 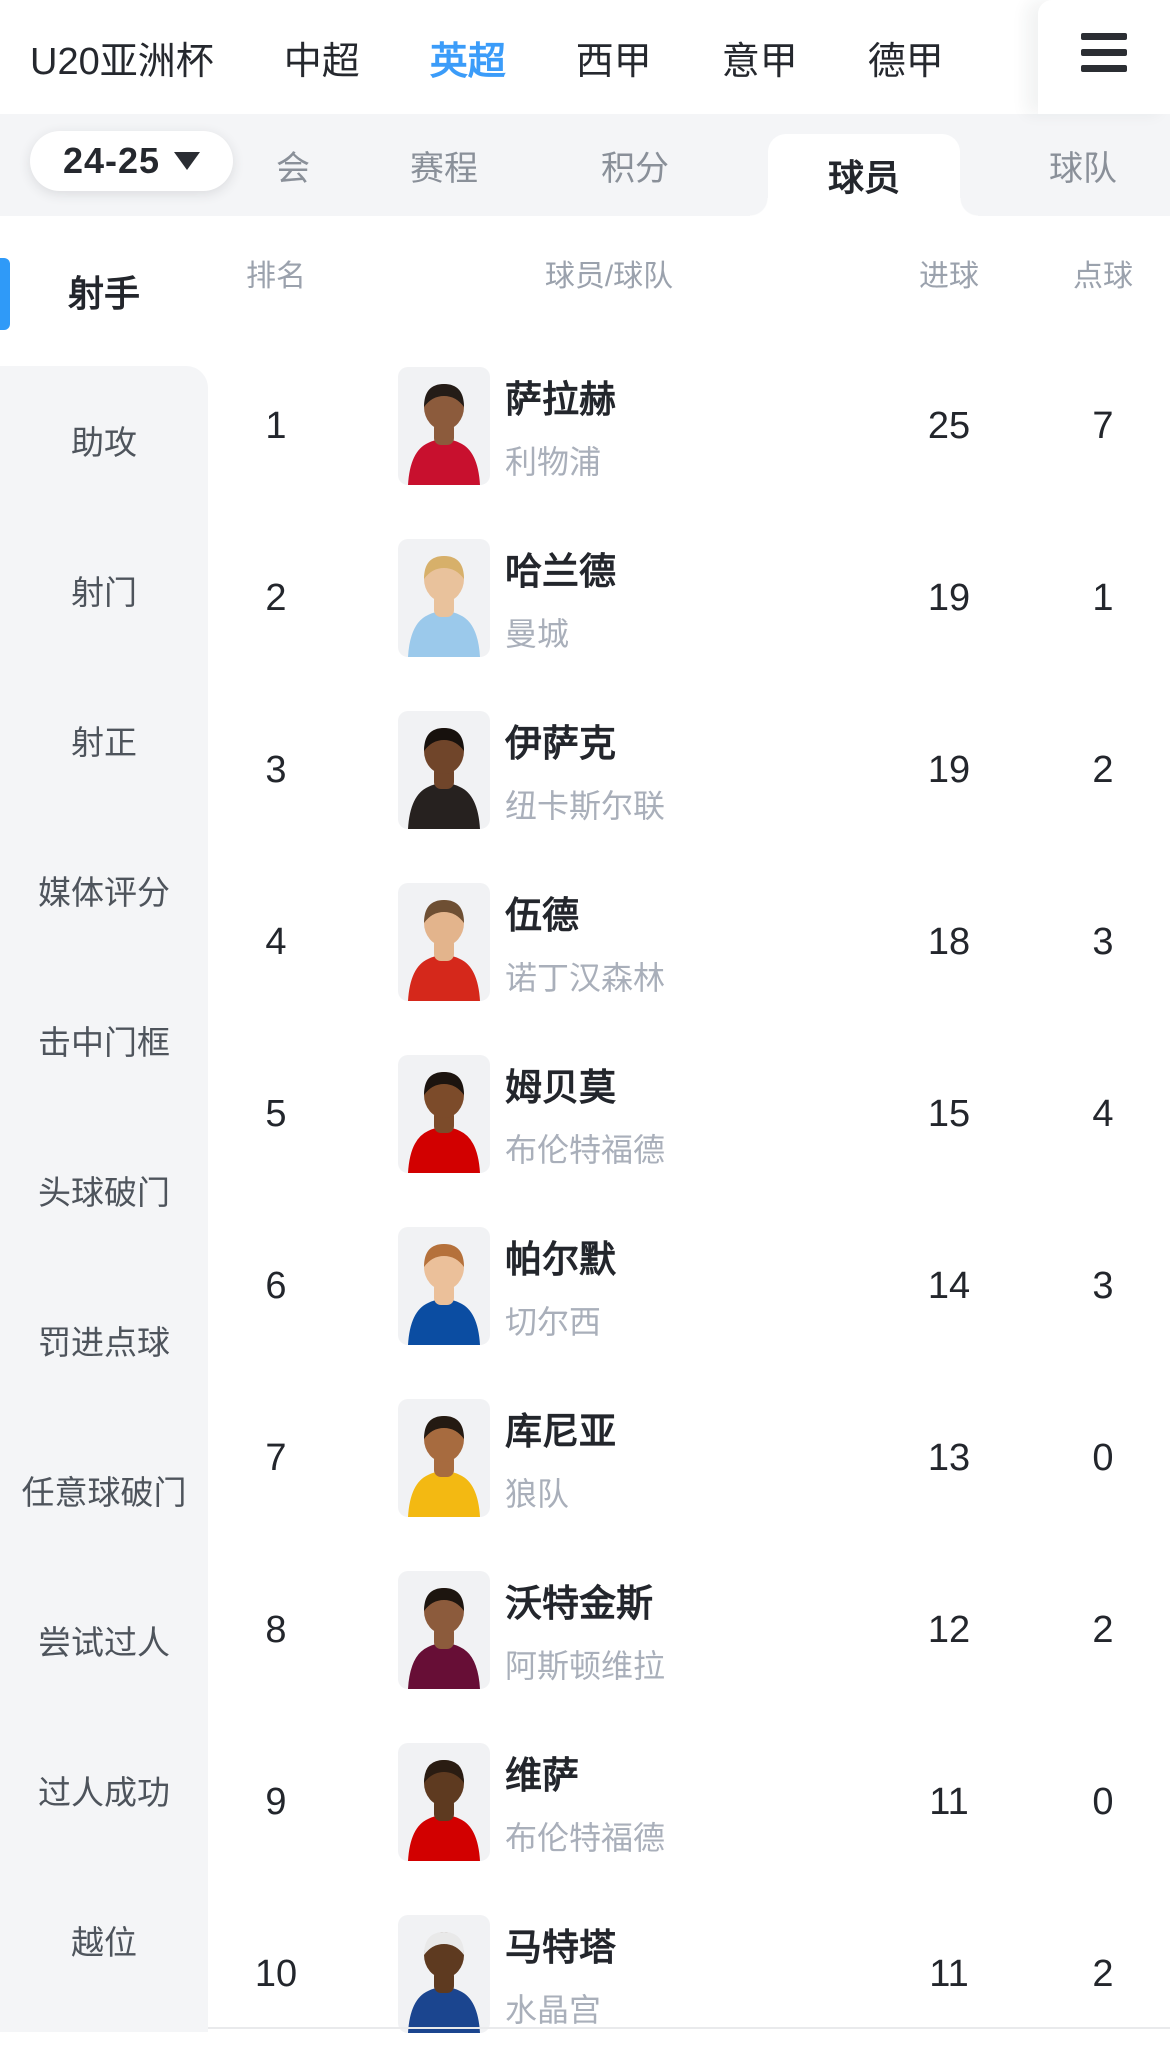 What do you see at coordinates (553, 462) in the screenshot?
I see `player-team: 利物浦` at bounding box center [553, 462].